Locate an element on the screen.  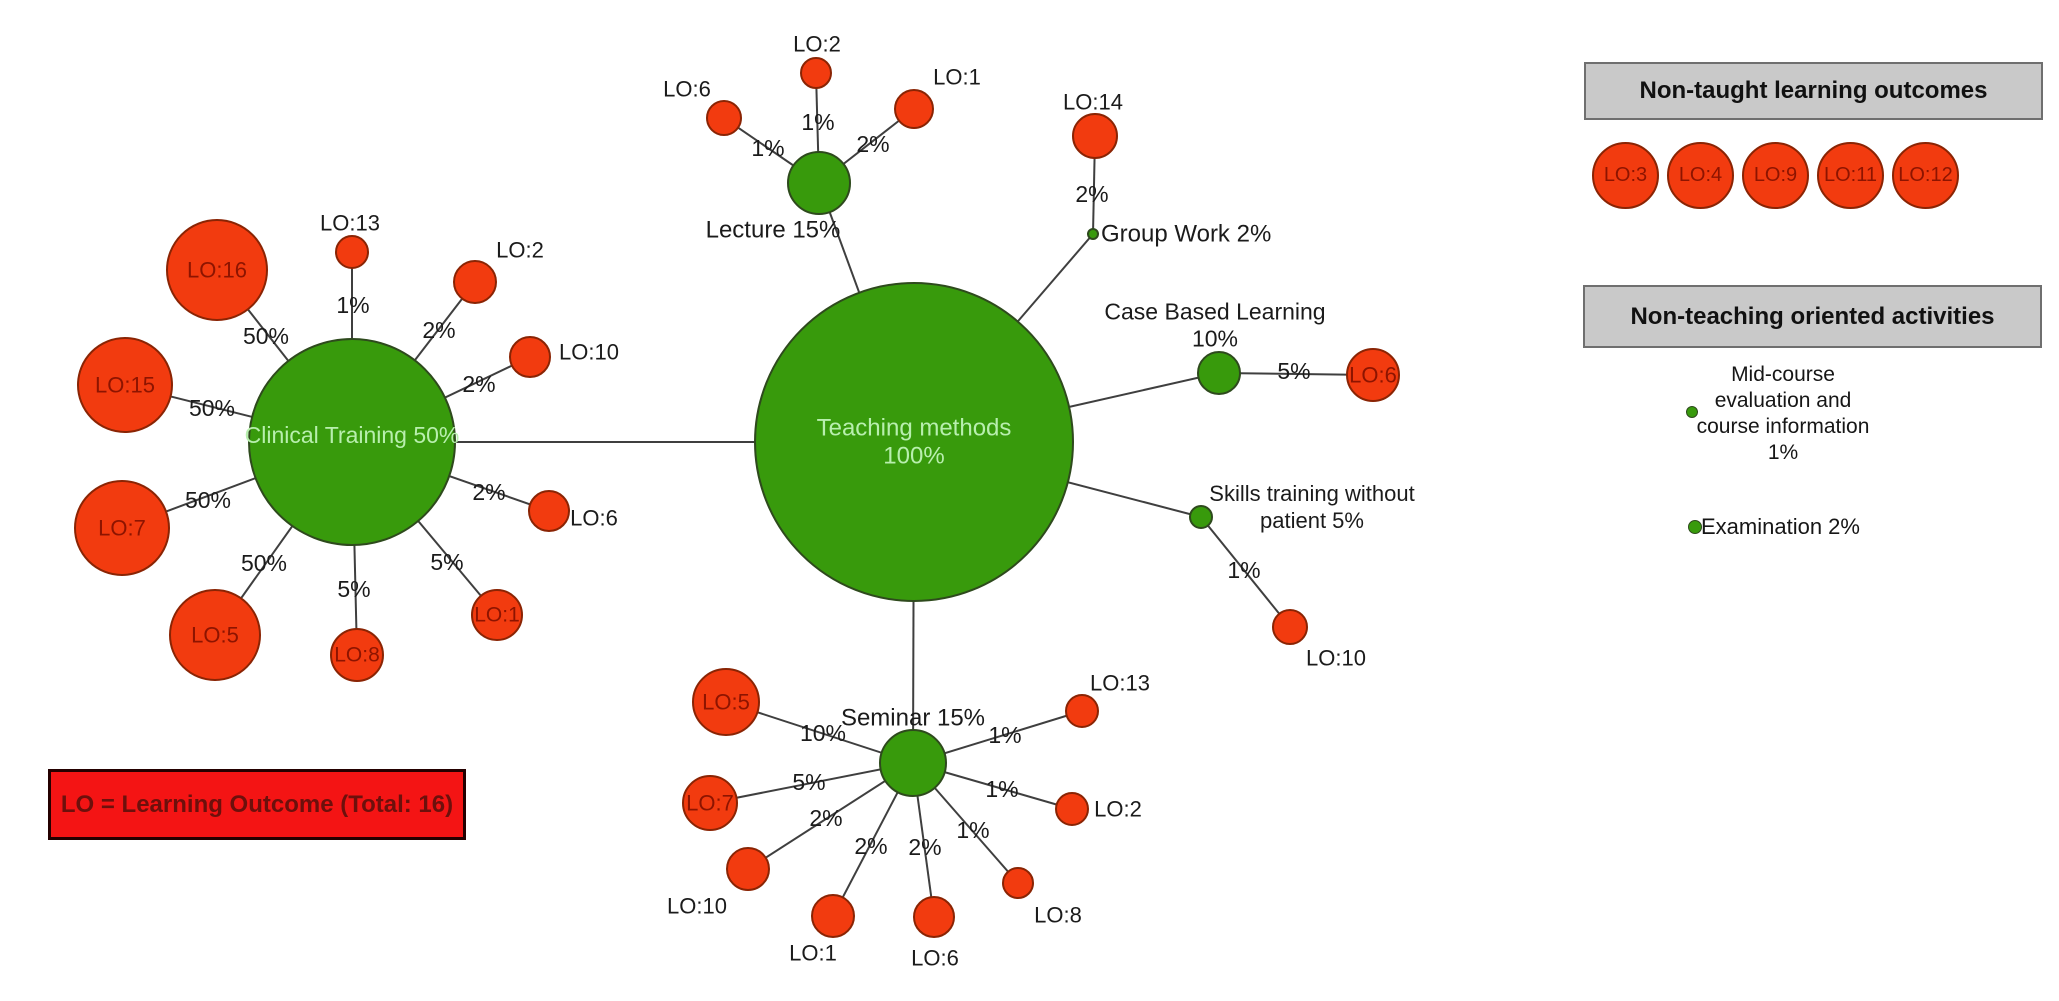
node-label-c7: LO:7 is located at coordinates (122, 528).